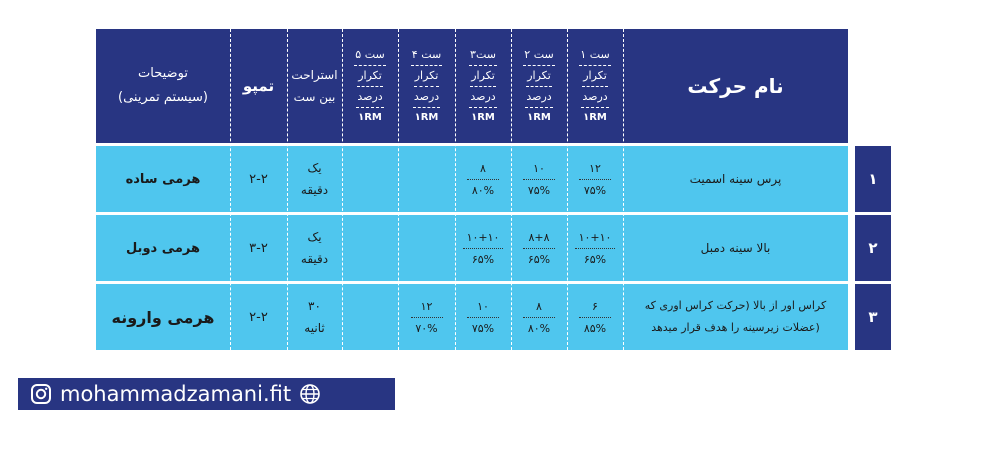 This screenshot has height=450, width=996. Describe the element at coordinates (163, 317) in the screenshot. I see `row-notes: هرمی وارونه` at that location.